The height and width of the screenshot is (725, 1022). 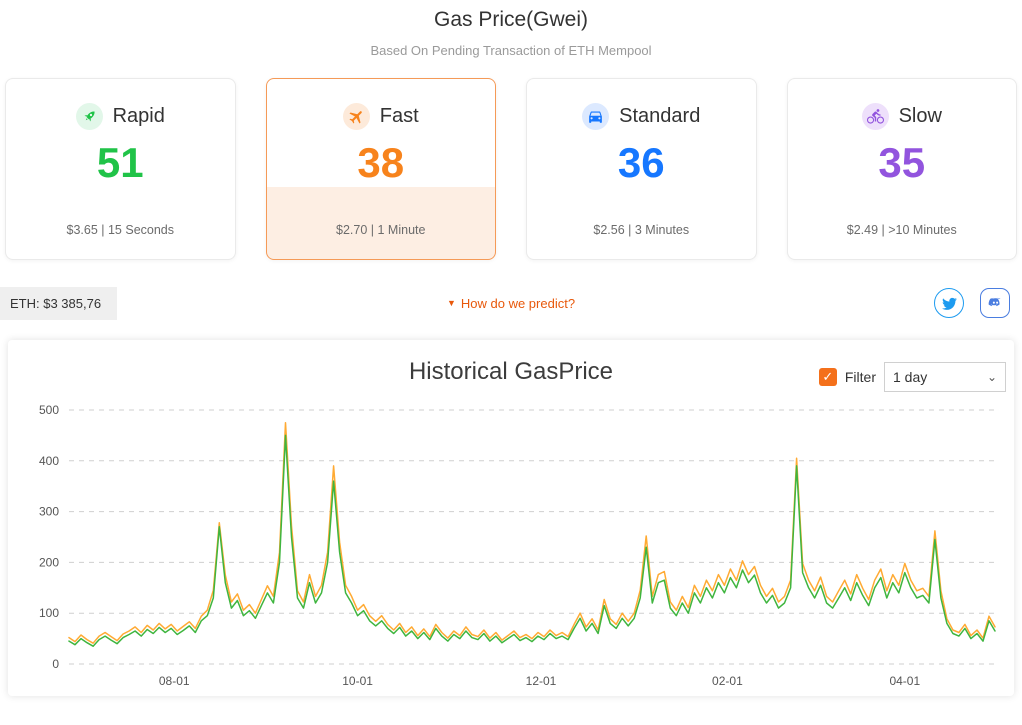 I want to click on filter-checkbox: ✓, so click(x=827, y=377).